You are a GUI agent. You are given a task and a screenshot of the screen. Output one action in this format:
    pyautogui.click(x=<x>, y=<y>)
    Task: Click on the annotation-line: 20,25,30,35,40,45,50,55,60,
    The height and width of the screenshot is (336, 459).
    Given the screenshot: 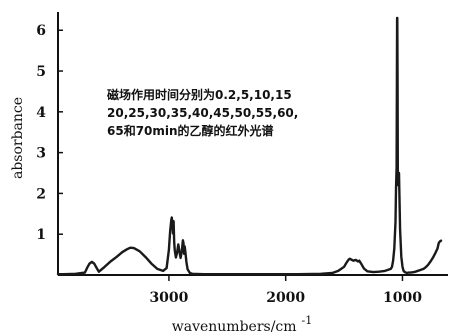 What is the action you would take?
    pyautogui.click(x=202, y=113)
    